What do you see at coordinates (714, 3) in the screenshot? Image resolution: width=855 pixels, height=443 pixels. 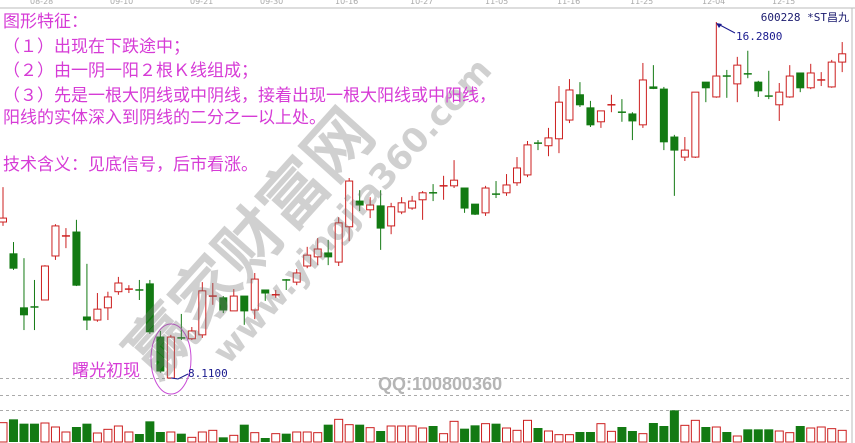 I see `x-tick-label: 12-04` at bounding box center [714, 3].